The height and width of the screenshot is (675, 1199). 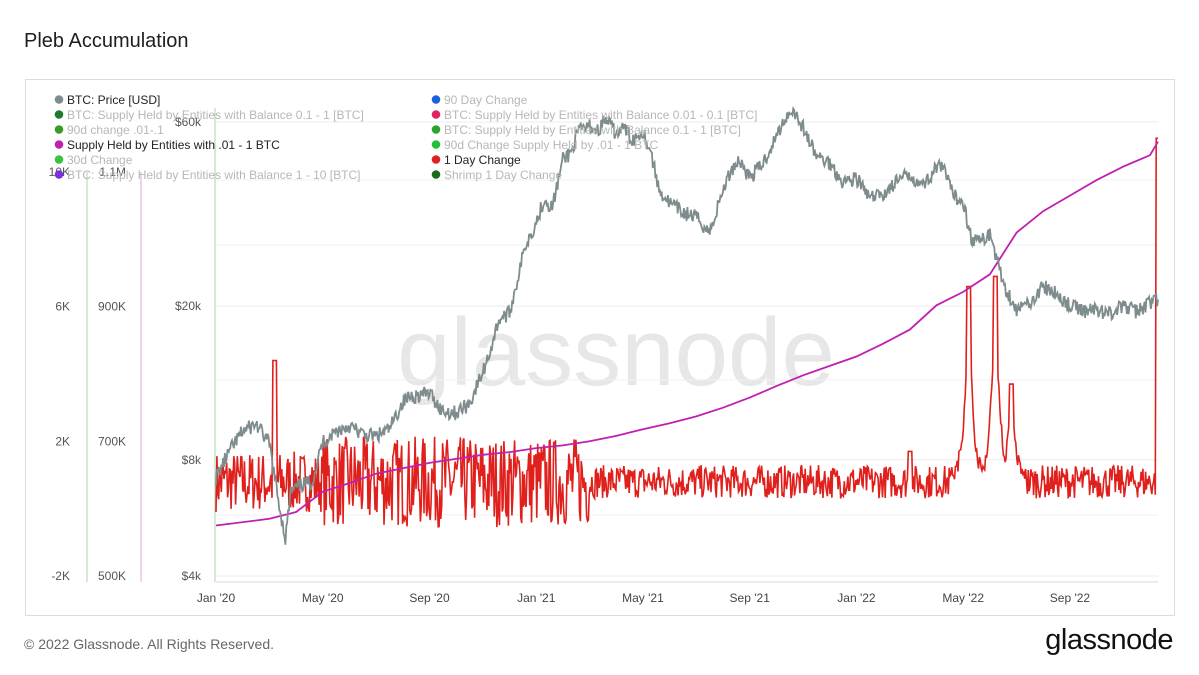 I want to click on copyright: © 2022 Glassnode. All Rights Reserved., so click(x=149, y=644).